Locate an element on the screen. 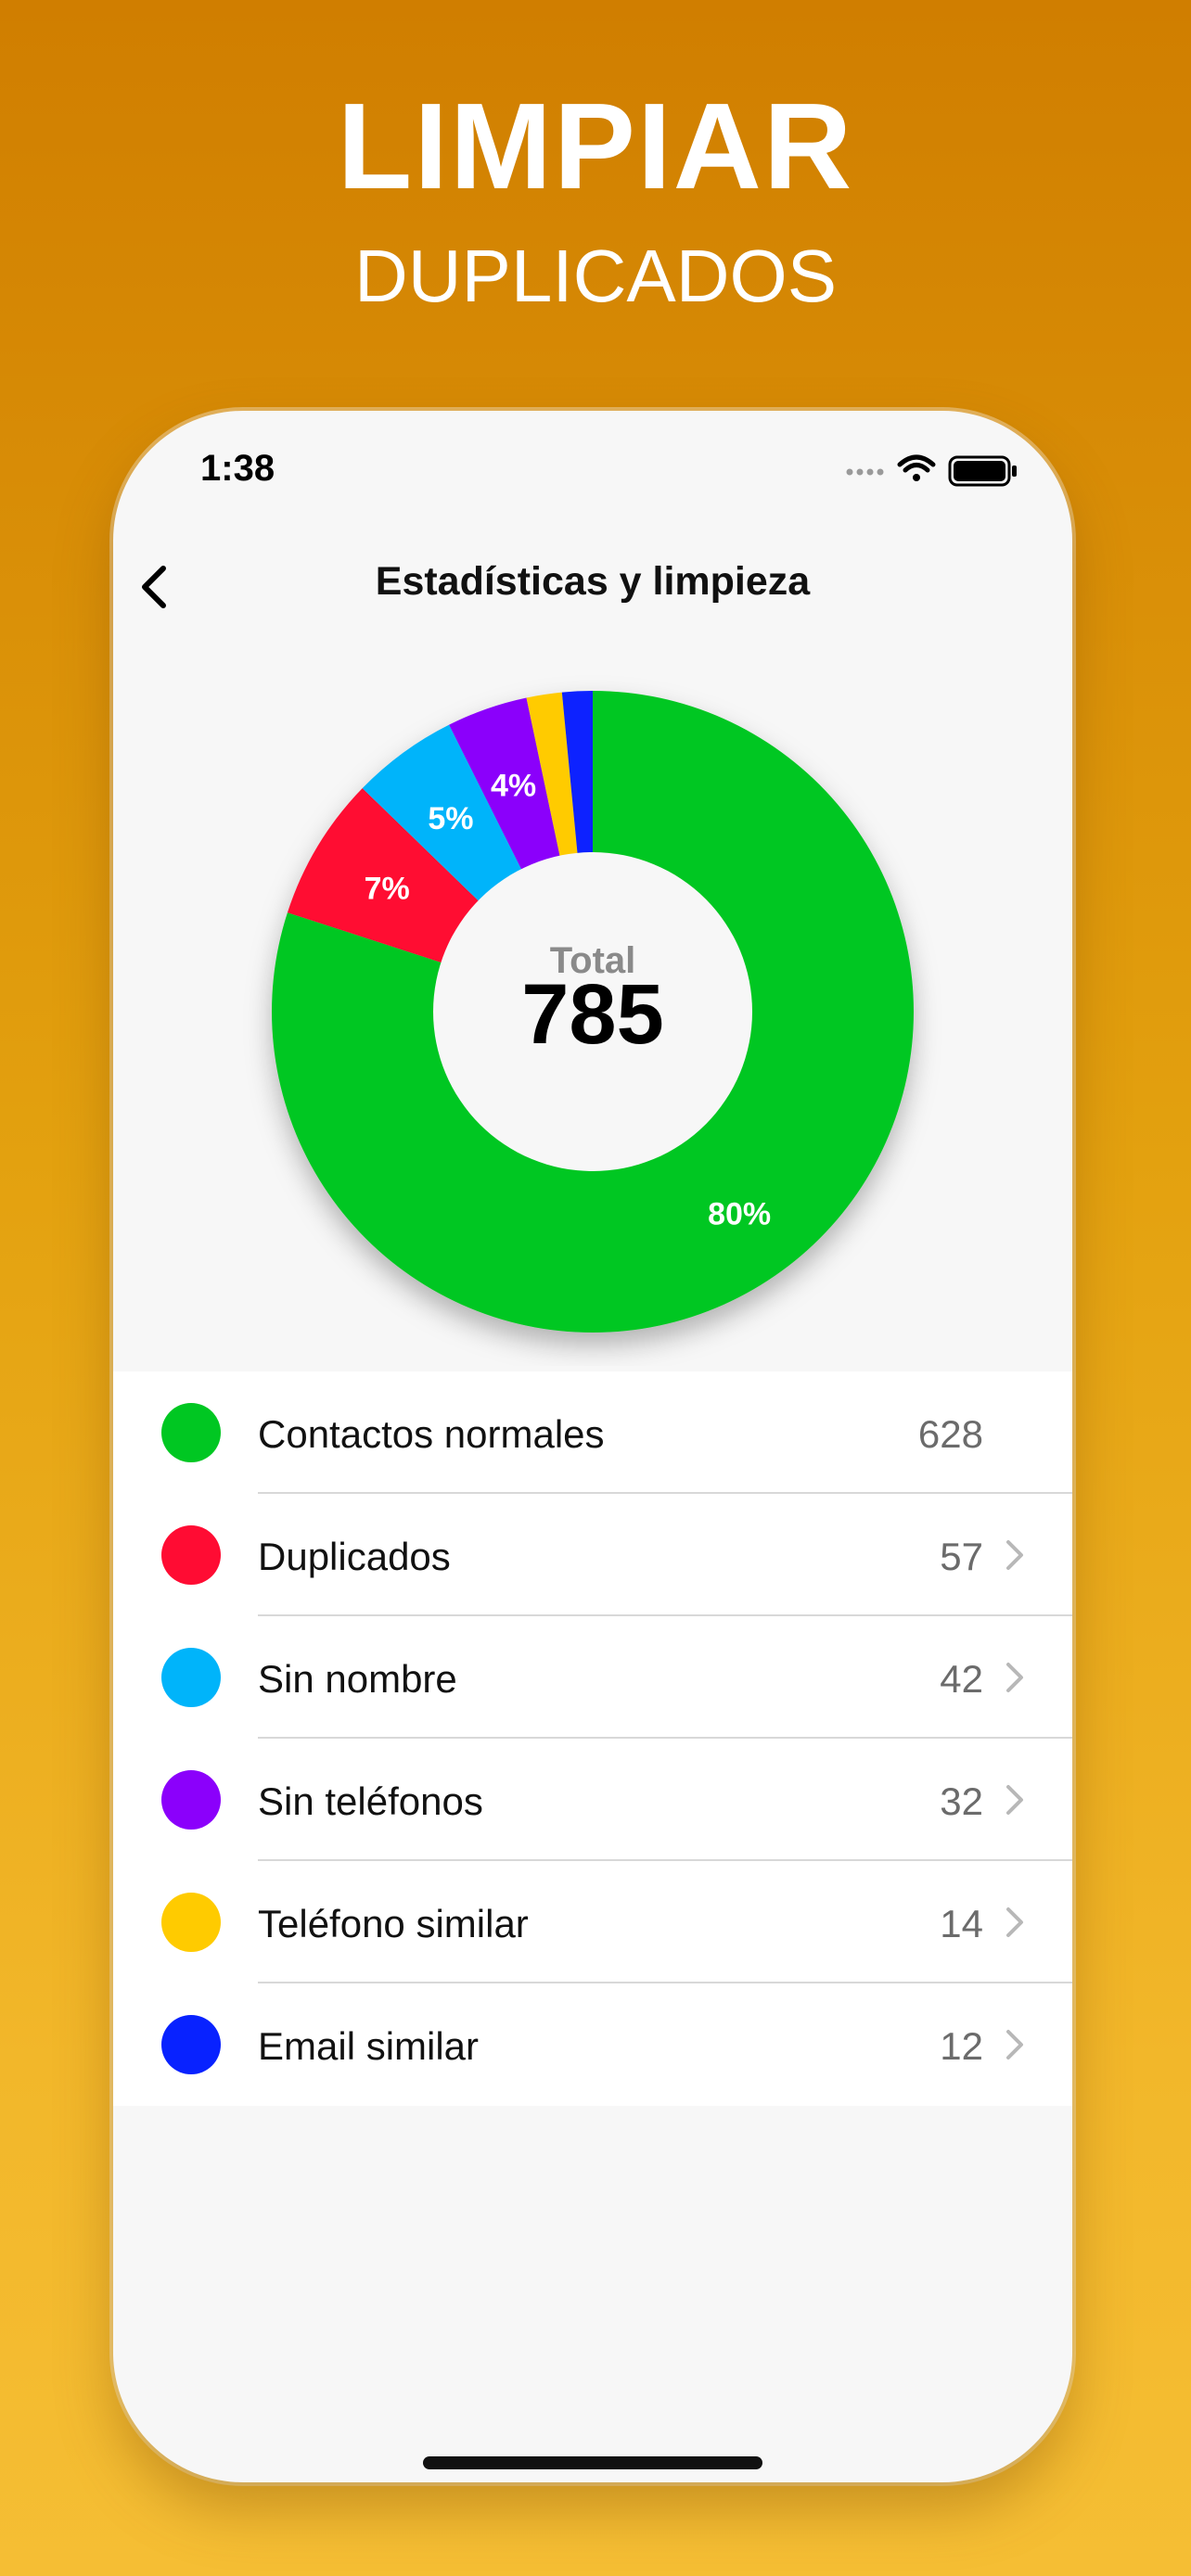  back-chevron-icon is located at coordinates (156, 587).